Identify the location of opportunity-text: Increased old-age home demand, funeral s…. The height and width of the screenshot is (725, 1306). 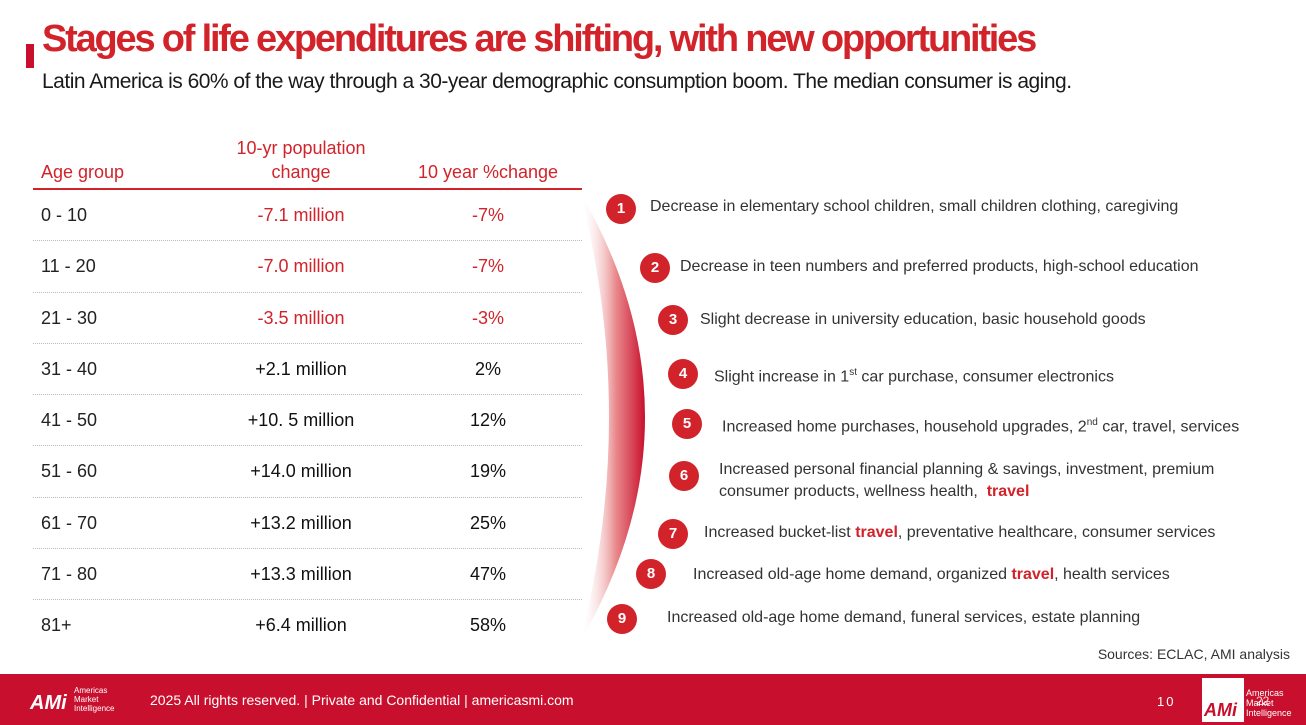
(904, 617).